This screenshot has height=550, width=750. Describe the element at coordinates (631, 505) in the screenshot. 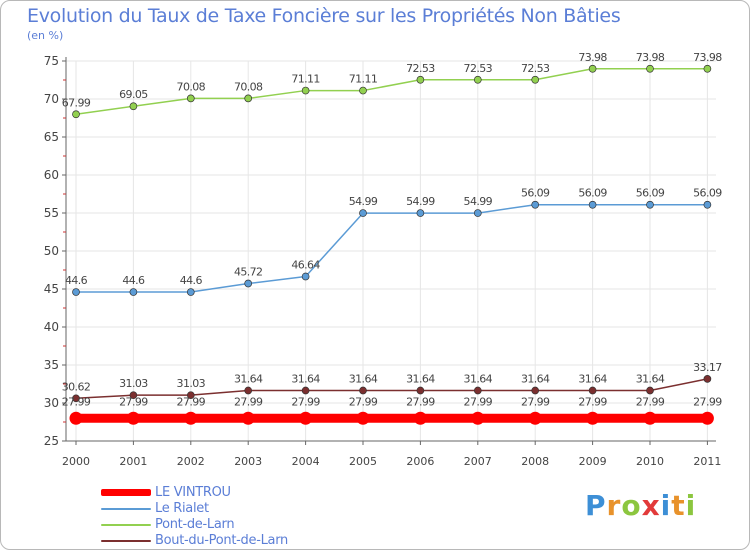

I see `logo-letter: o` at that location.